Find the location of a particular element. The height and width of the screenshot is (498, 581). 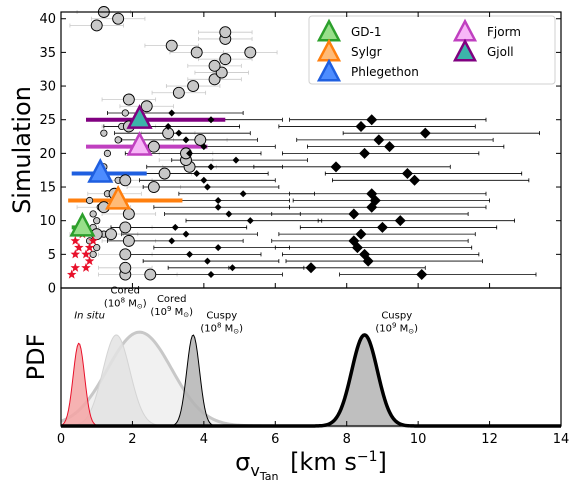

legend-label-phlegethon: Phlegethon is located at coordinates (385, 72).